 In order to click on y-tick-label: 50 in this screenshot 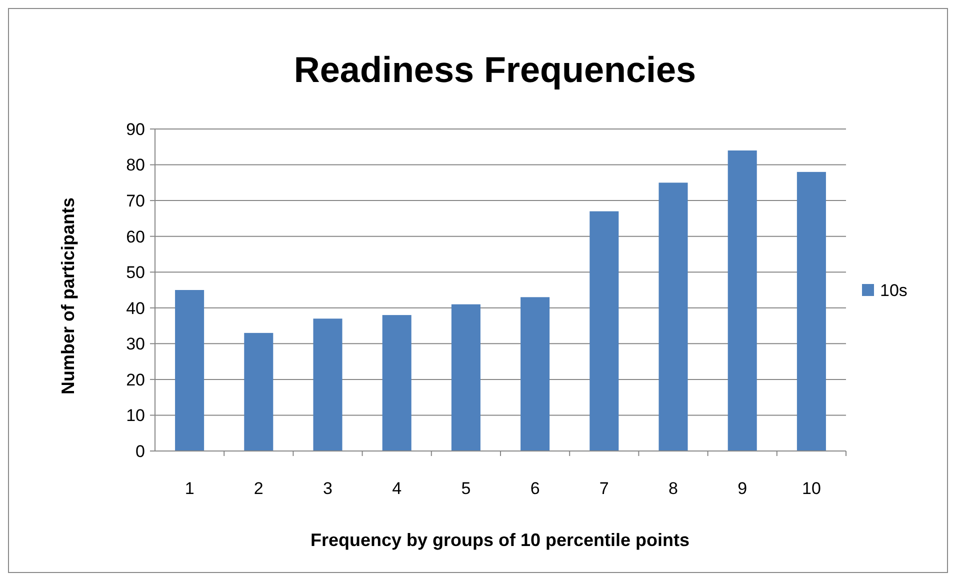, I will do `click(135, 272)`.